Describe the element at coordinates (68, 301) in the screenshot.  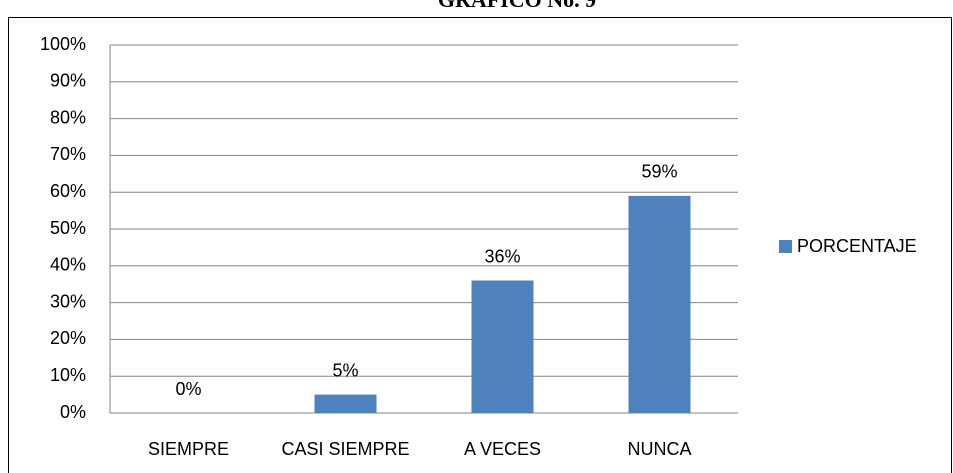
I see `y-tick-label: 30%` at that location.